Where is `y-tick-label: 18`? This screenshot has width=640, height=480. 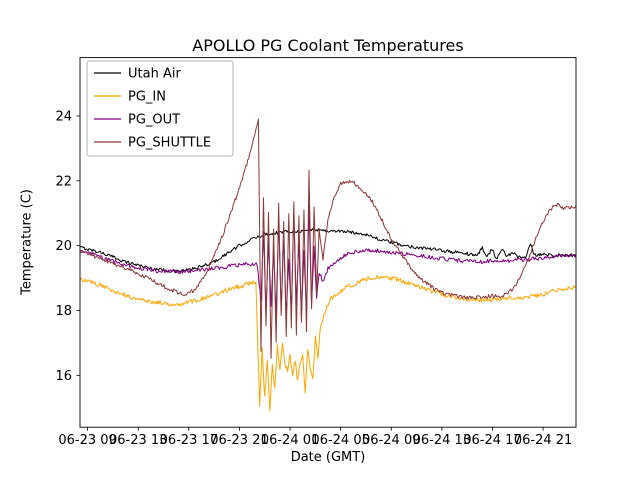
y-tick-label: 18 is located at coordinates (63, 311).